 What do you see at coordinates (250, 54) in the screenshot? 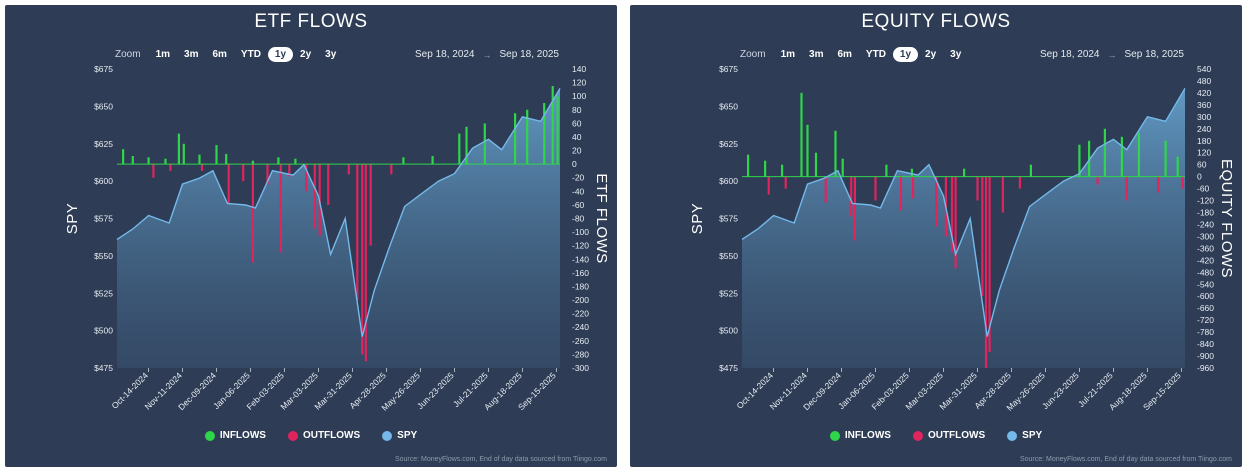
I see `zoom-ytd-button: YTD` at bounding box center [250, 54].